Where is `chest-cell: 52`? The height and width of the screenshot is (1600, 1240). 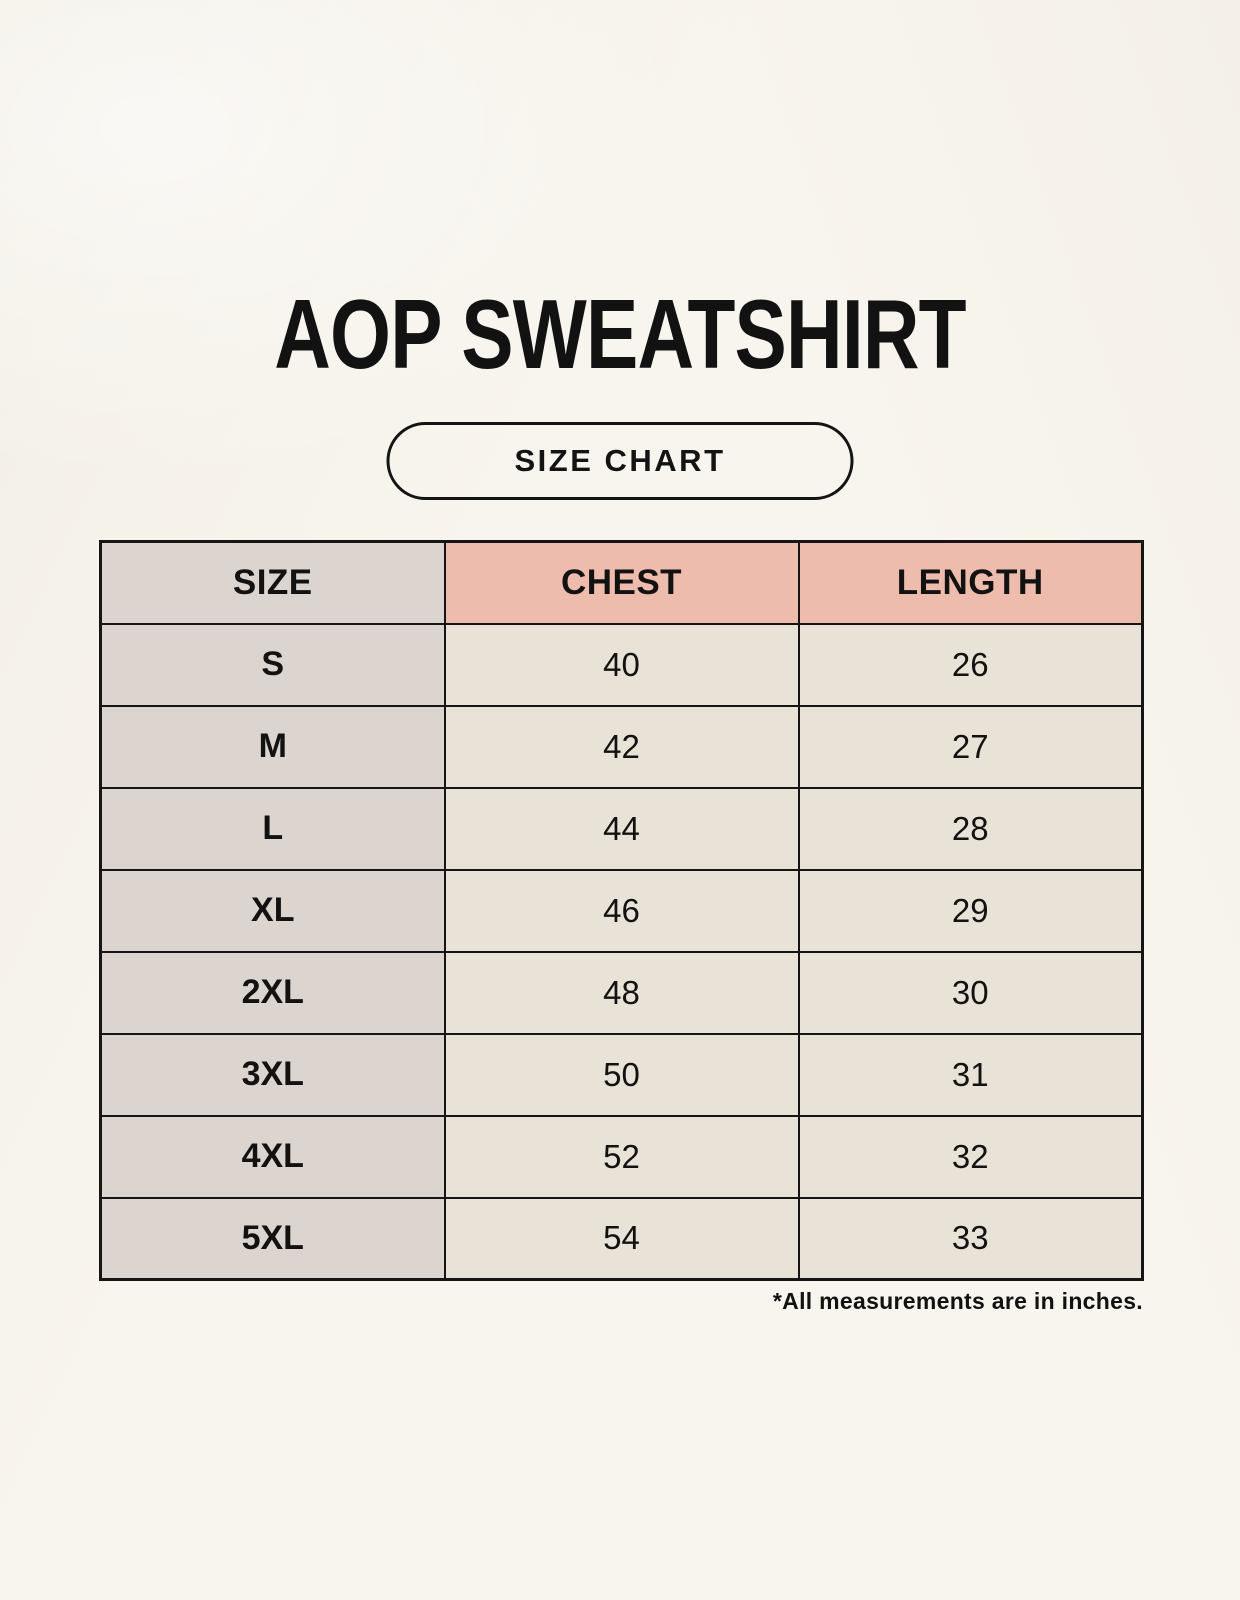 chest-cell: 52 is located at coordinates (621, 1156).